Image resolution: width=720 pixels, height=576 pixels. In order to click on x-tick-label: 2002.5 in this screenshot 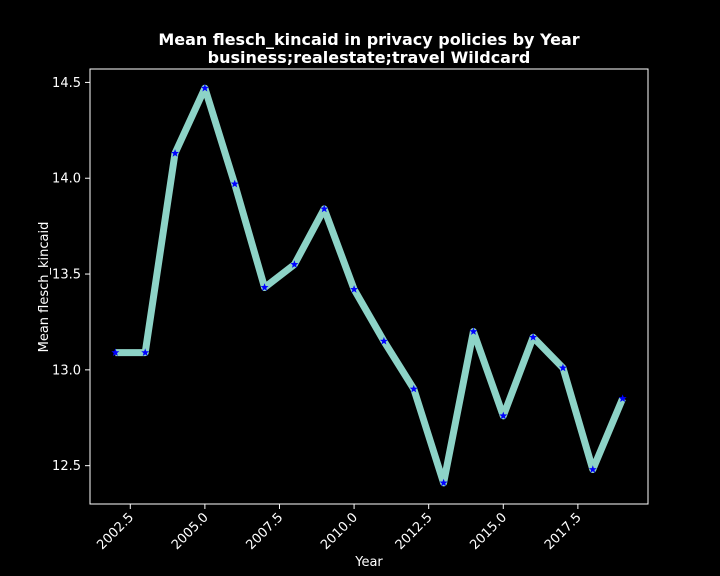, I will do `click(115, 531)`.